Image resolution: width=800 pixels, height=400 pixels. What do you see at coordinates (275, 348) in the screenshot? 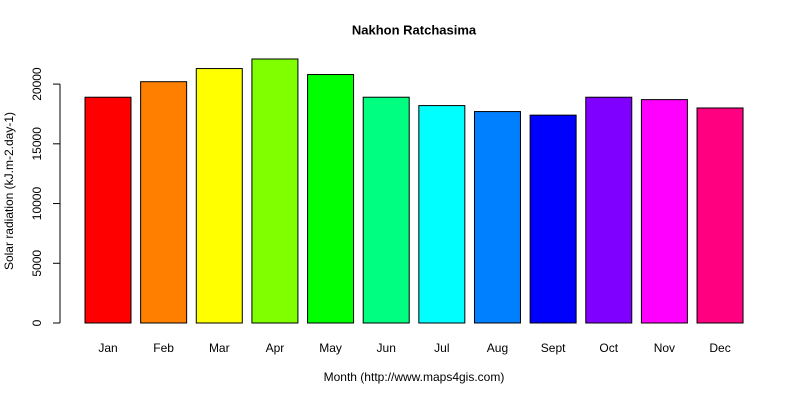
I see `x-tick-label: Apr` at bounding box center [275, 348].